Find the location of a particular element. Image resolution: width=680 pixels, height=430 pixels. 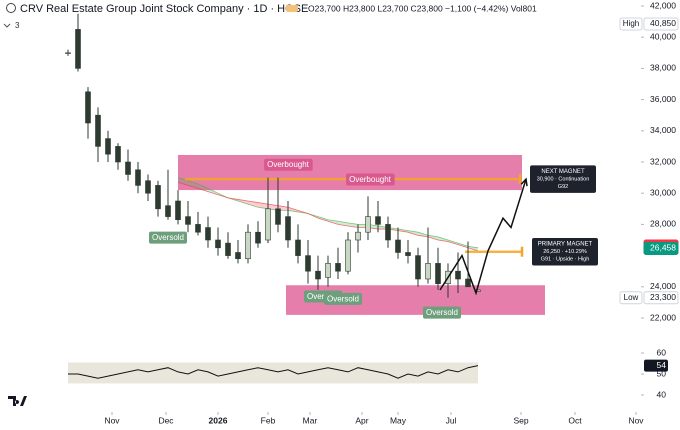

y-tick-label: 30,000 is located at coordinates (663, 192).